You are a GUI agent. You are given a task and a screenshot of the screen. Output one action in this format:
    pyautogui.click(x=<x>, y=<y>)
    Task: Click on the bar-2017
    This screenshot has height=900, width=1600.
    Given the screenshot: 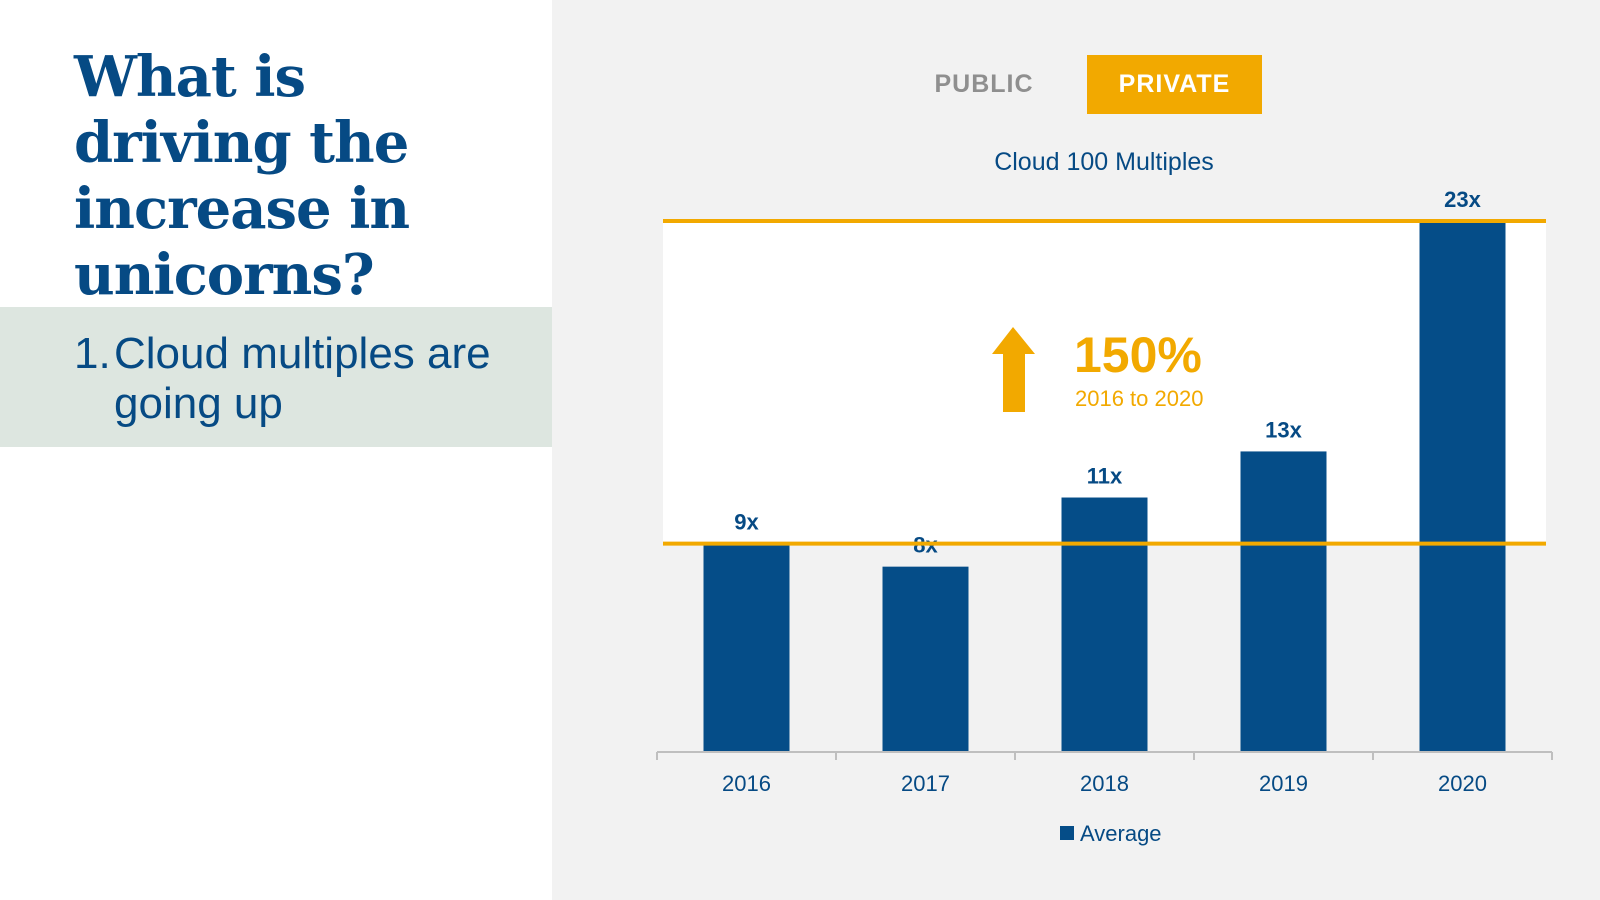 What is the action you would take?
    pyautogui.click(x=925, y=658)
    